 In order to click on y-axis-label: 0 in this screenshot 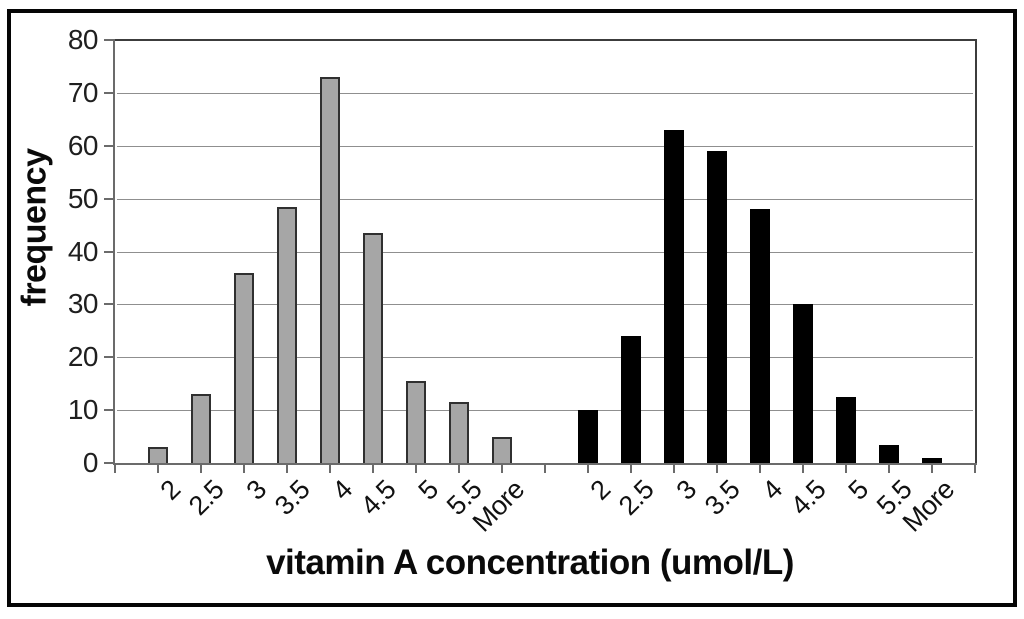, I will do `click(90, 462)`.